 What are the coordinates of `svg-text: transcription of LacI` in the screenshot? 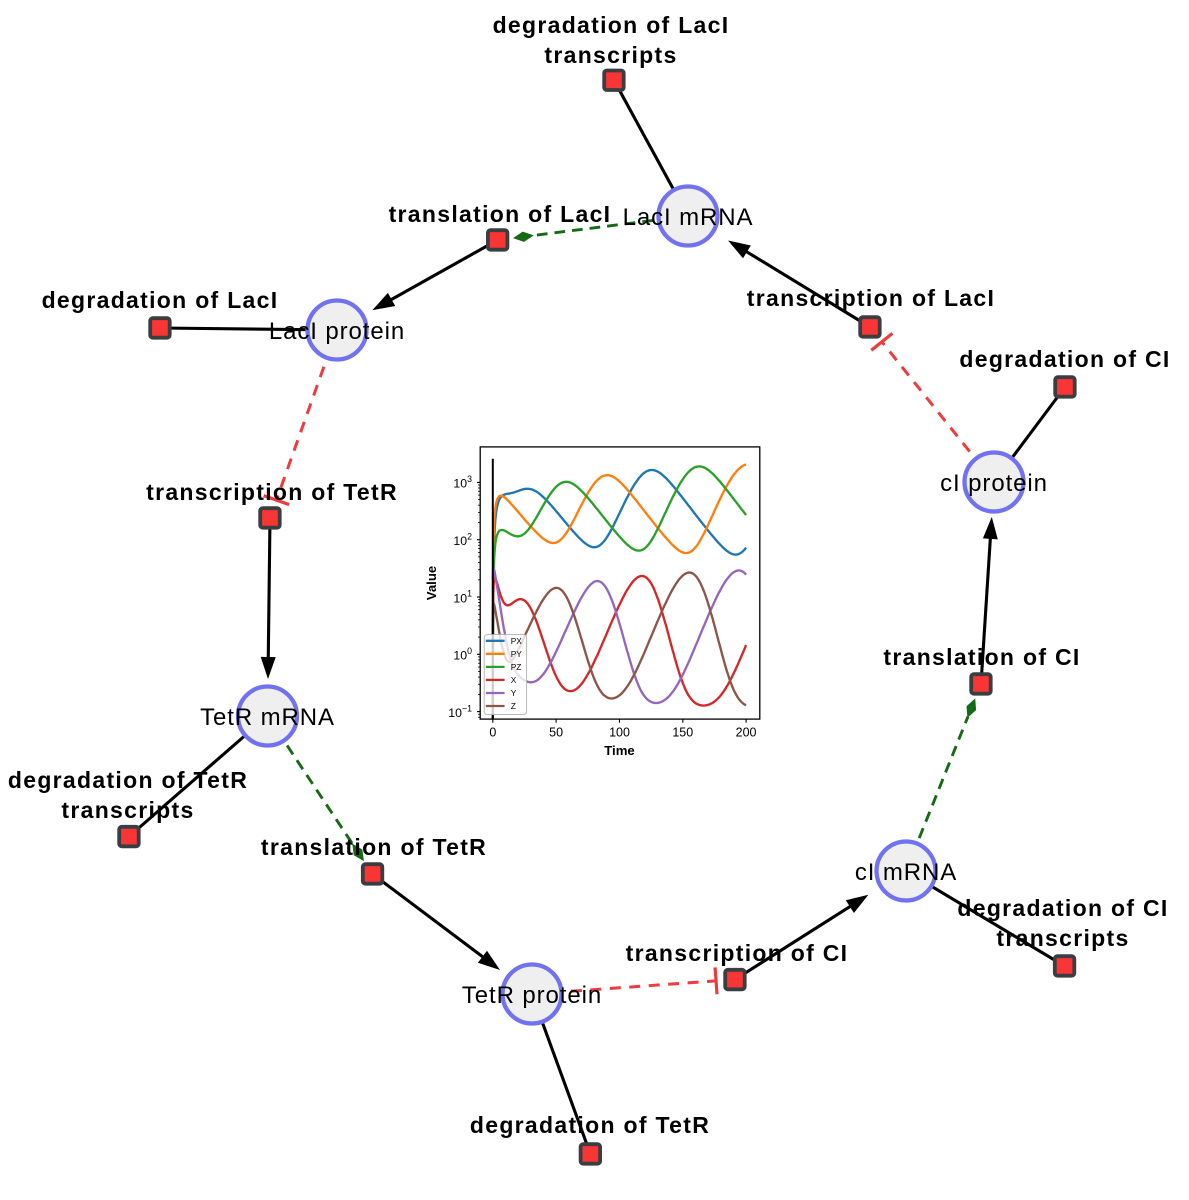 It's located at (871, 298).